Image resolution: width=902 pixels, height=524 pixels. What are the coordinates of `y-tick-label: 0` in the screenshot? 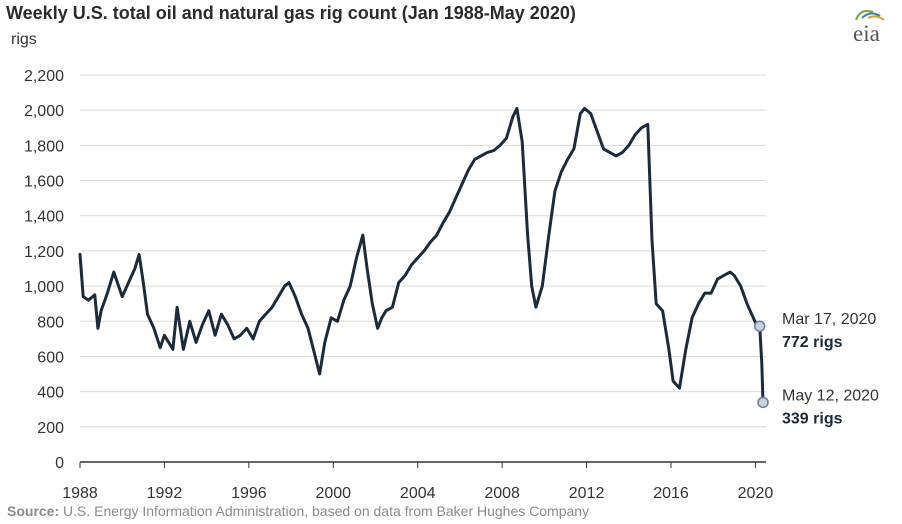 It's located at (59, 463).